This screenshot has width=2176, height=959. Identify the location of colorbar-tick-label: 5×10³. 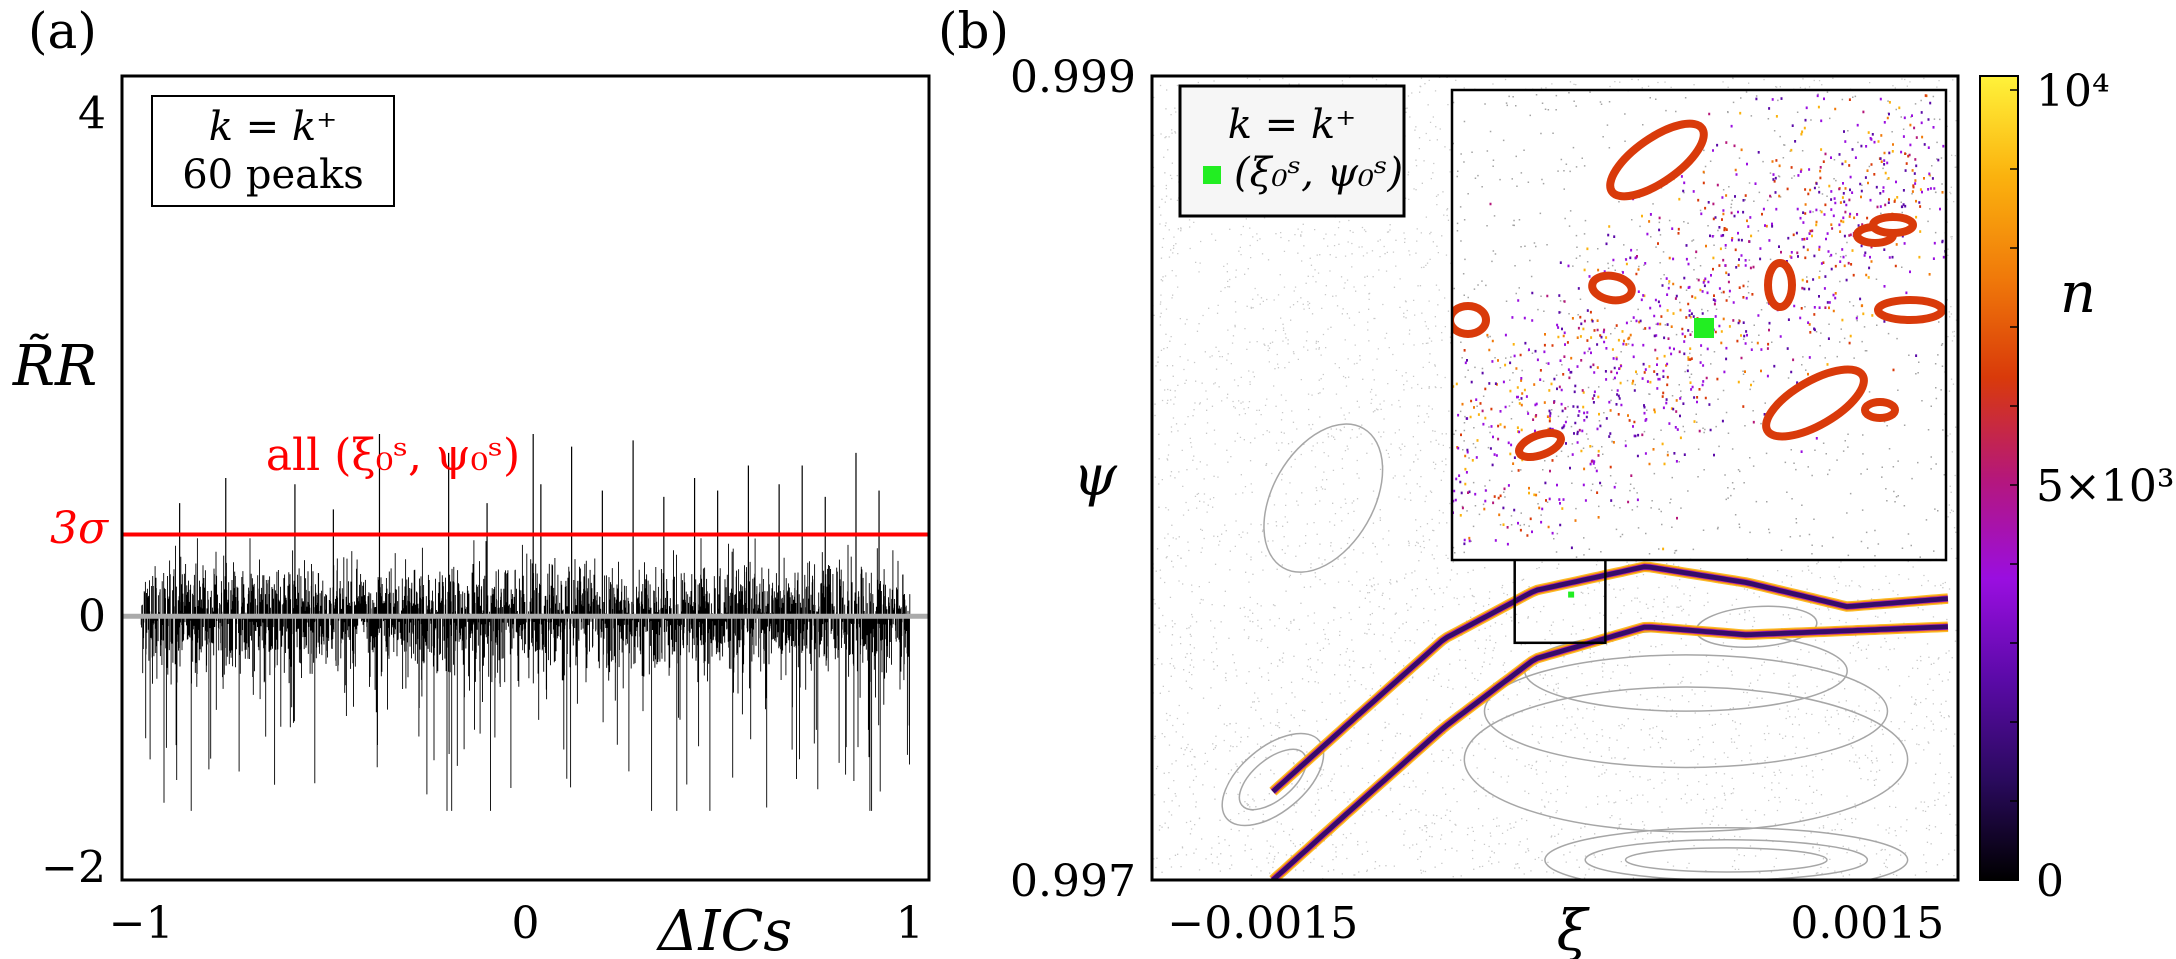
(2105, 486).